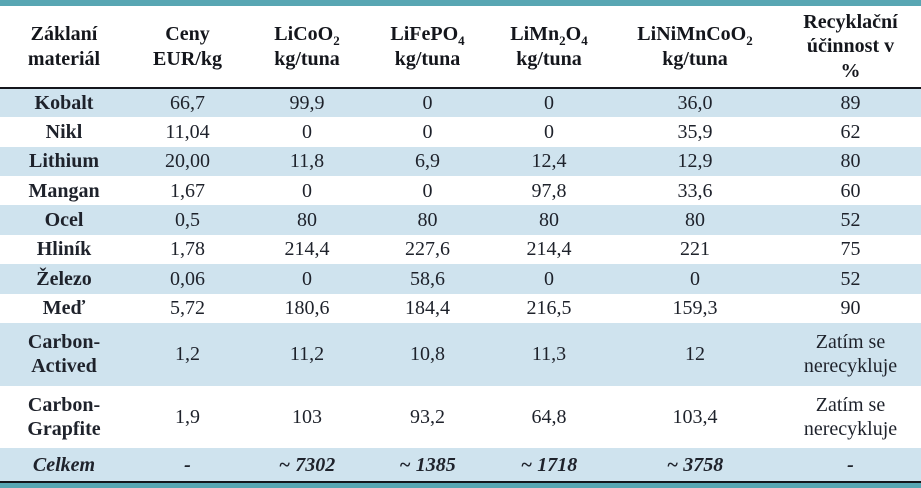 The width and height of the screenshot is (921, 488). I want to click on table-row-total: Celkem - ~ 7302 ~ 1385 ~ 1718 ~ 3758 -, so click(460, 465).